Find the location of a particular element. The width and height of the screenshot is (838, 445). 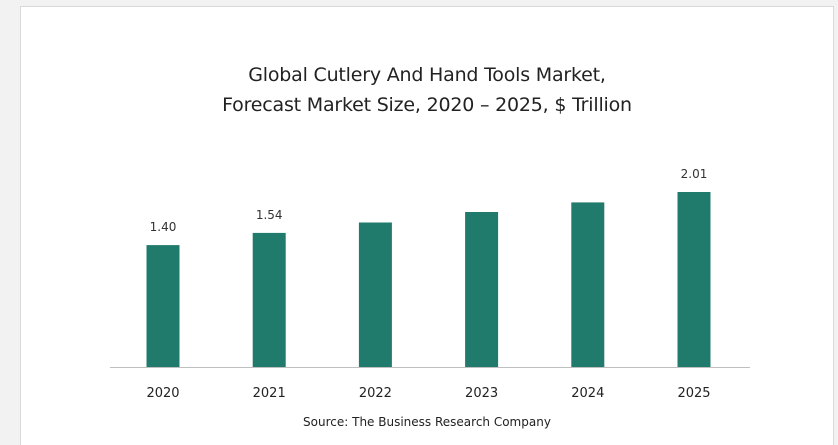

source-note: Source: The Business Research Company is located at coordinates (427, 422).